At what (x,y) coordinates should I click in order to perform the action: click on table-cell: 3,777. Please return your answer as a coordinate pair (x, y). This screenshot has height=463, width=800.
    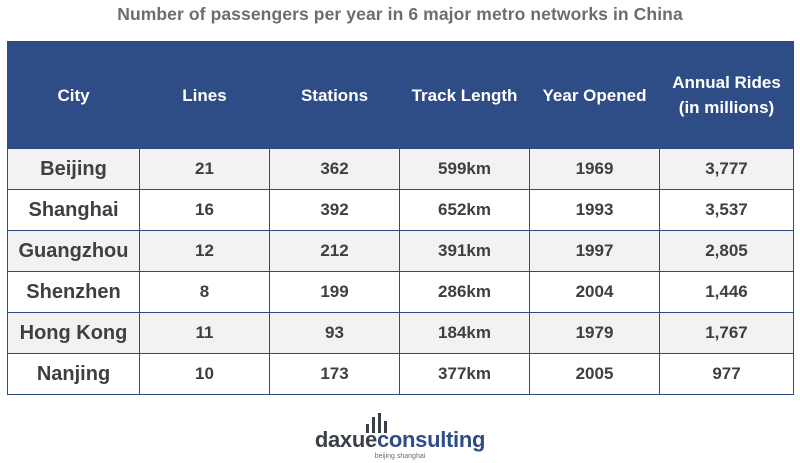
    Looking at the image, I should click on (726, 169).